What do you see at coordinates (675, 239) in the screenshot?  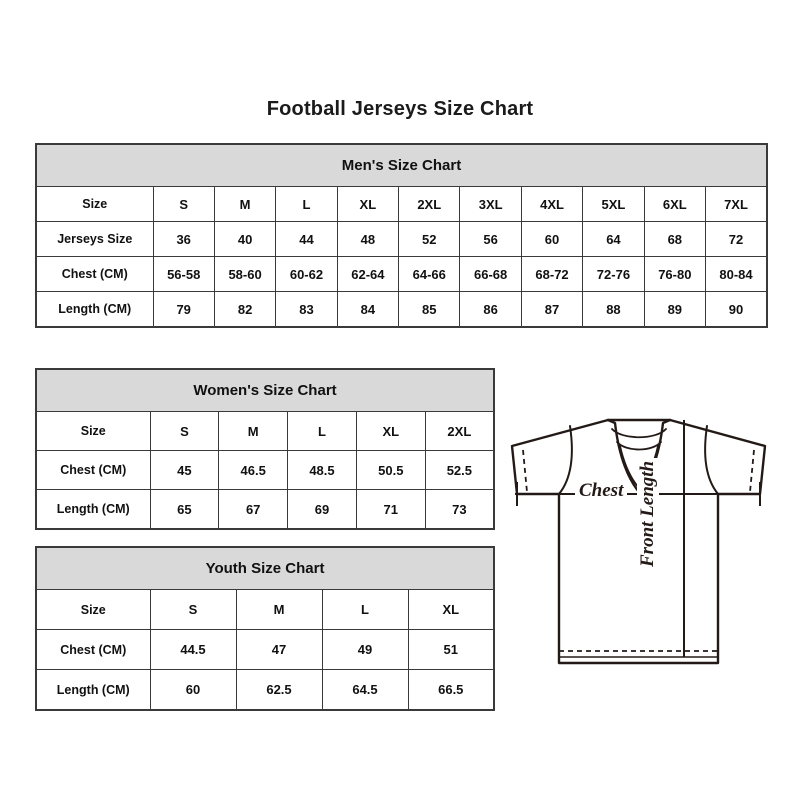 I see `mens-jerseys-size-8: 68` at bounding box center [675, 239].